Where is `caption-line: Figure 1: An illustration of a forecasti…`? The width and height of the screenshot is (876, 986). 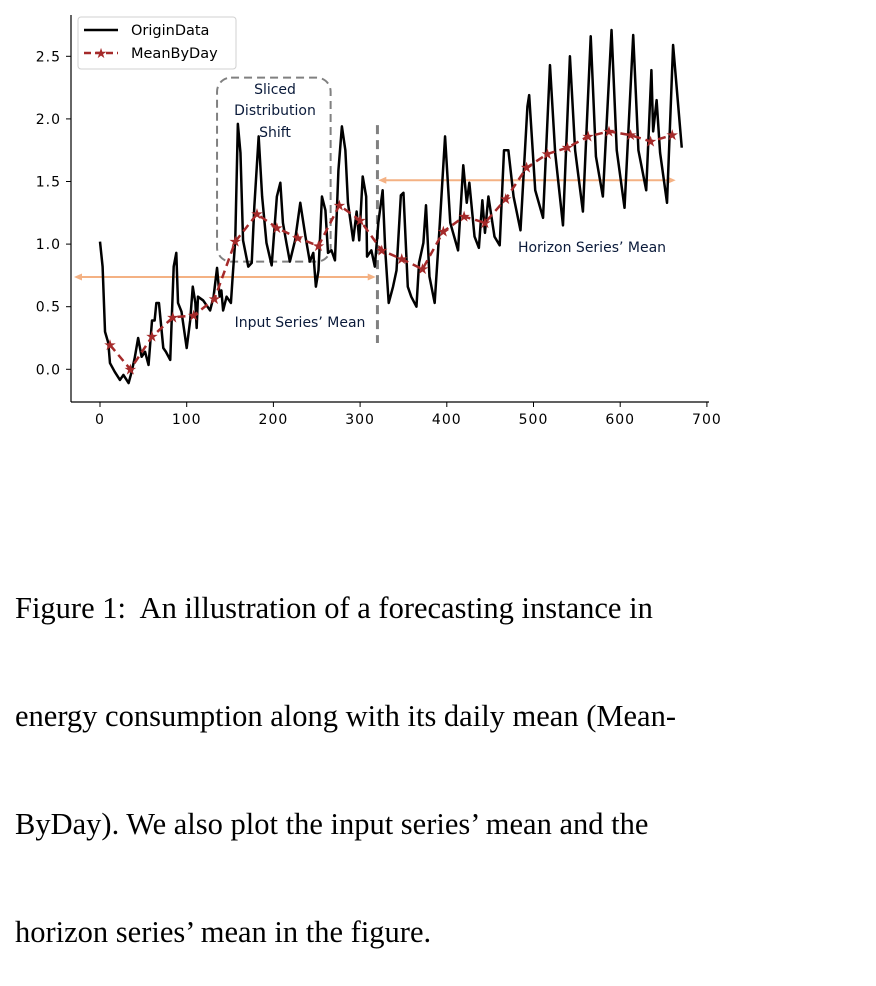
caption-line: Figure 1: An illustration of a forecasti… is located at coordinates (334, 608).